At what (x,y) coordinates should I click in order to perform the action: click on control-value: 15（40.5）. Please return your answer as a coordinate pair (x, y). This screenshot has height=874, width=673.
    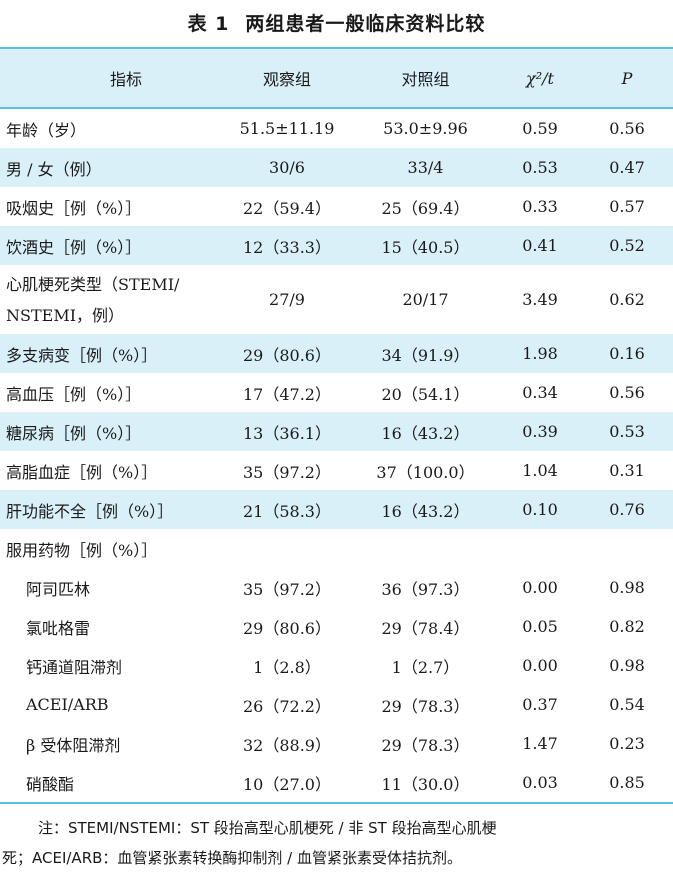
    Looking at the image, I should click on (425, 247).